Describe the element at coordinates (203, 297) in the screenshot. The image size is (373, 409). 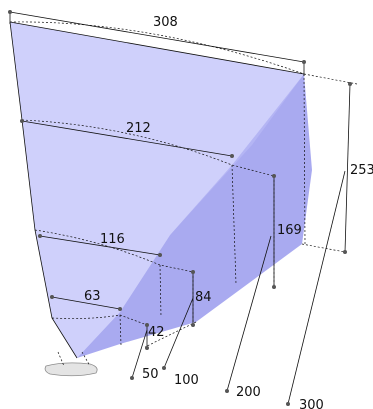
I see `label-84: 84` at that location.